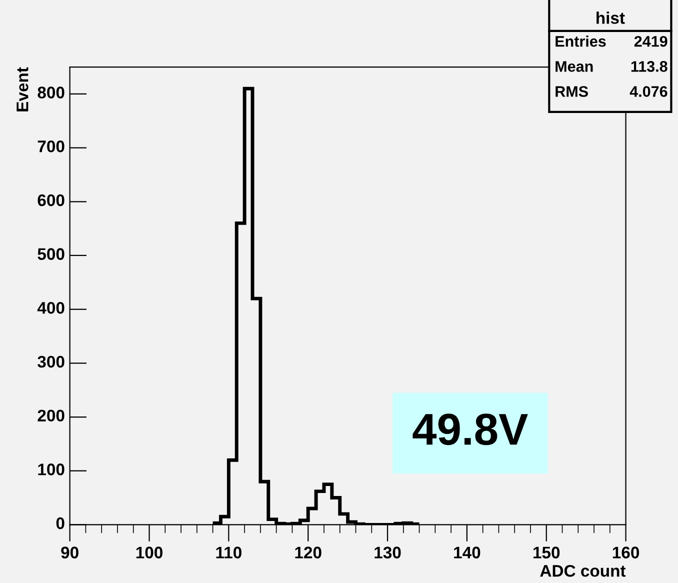  What do you see at coordinates (51, 416) in the screenshot?
I see `y-tick-label: 200` at bounding box center [51, 416].